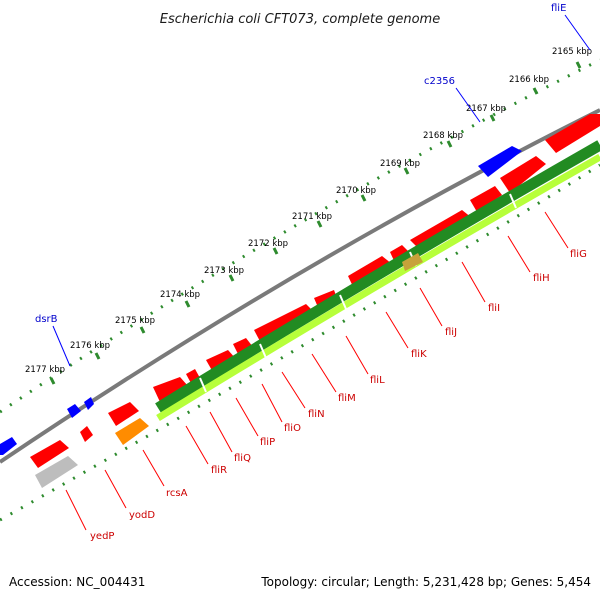  What do you see at coordinates (400, 164) in the screenshot?
I see `scale-label: 2169 kbp` at bounding box center [400, 164].